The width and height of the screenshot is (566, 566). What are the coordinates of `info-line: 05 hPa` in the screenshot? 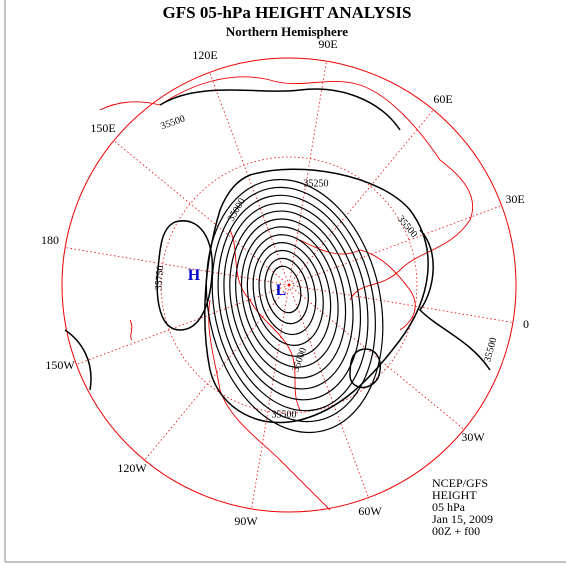 It's located at (449, 507).